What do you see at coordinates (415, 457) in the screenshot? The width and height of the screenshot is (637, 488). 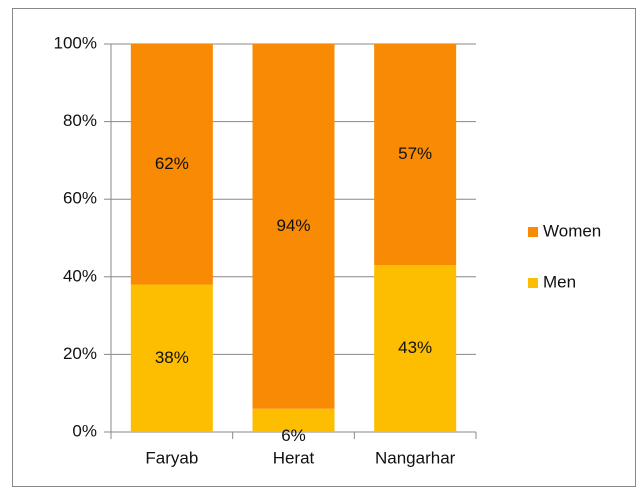 I see `x-tick-label: Nangarhar` at bounding box center [415, 457].